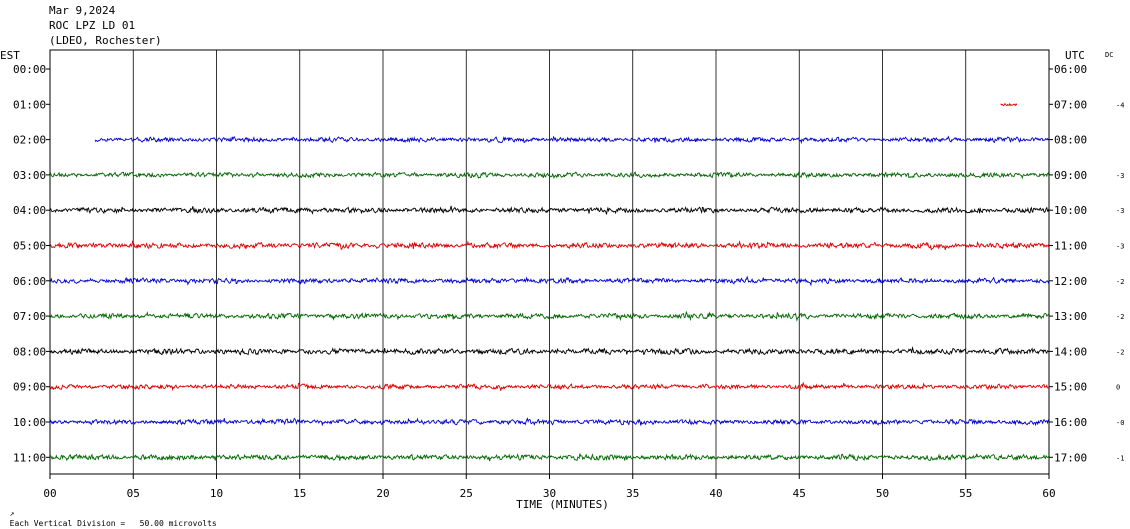 The image size is (1130, 529). Describe the element at coordinates (1070, 281) in the screenshot. I see `row-utc-label: 12:00` at that location.